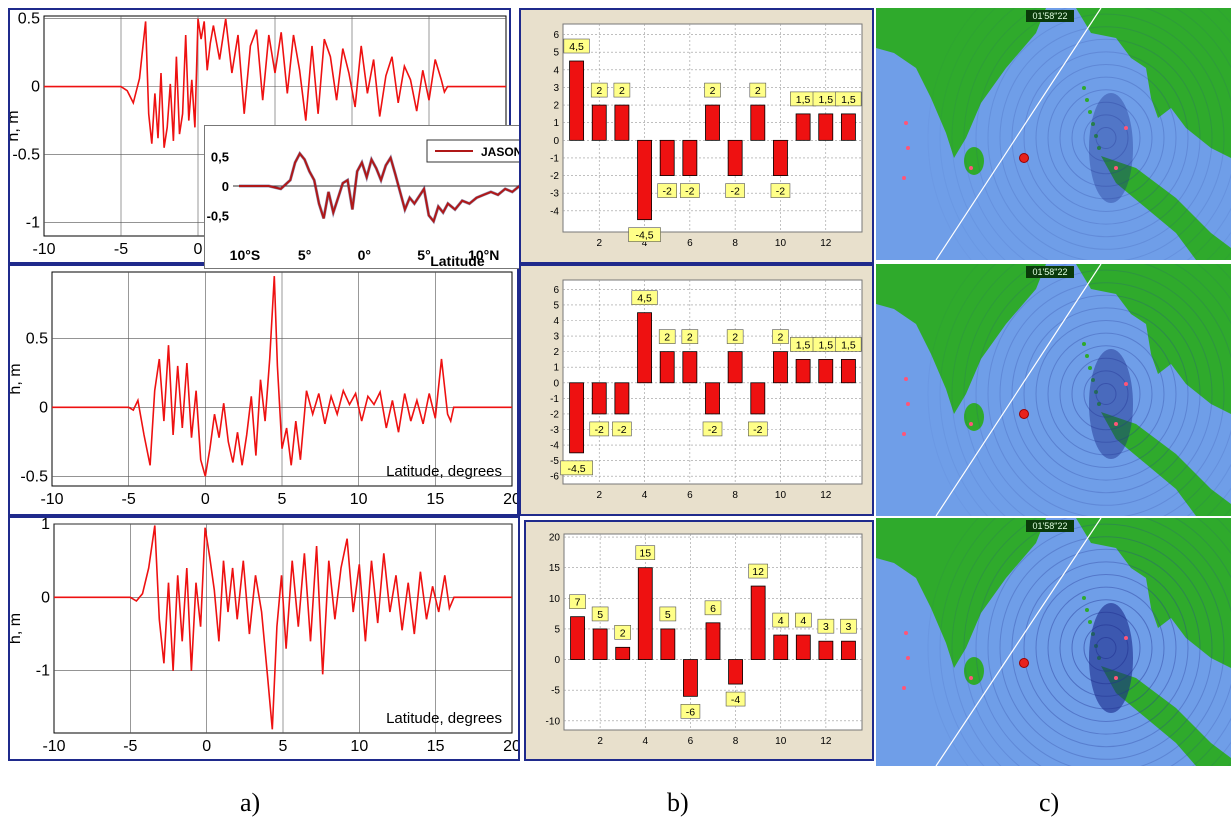  Describe the element at coordinates (457, 260) in the screenshot. I see `inset-x-axis-label: Latitude` at that location.